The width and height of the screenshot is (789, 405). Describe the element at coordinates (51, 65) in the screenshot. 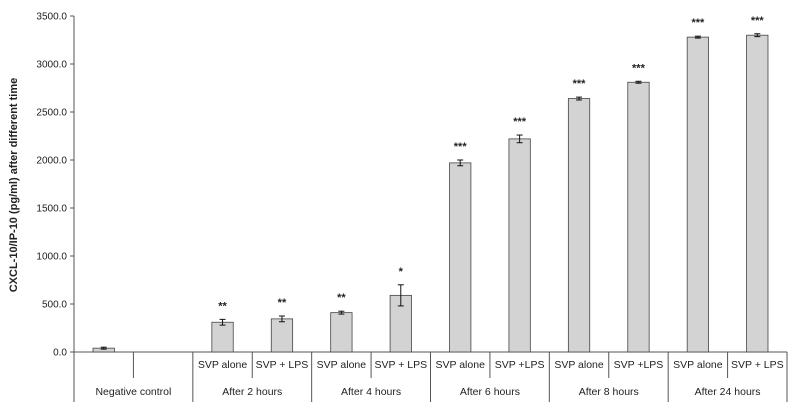

I see `y-tick-label: 3000.0` at that location.